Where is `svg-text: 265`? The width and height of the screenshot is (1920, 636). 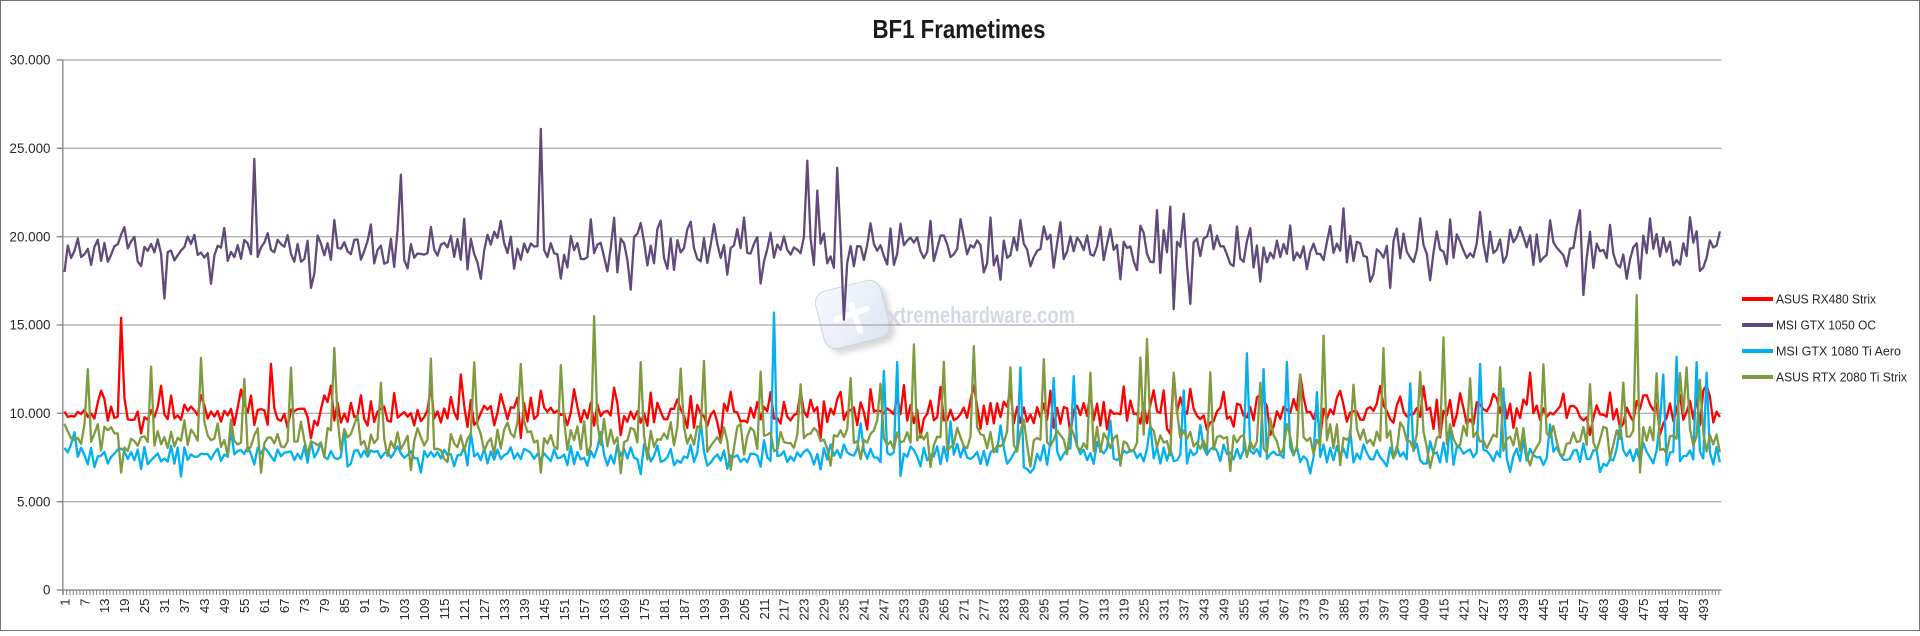
svg-text: 265 is located at coordinates (944, 610).